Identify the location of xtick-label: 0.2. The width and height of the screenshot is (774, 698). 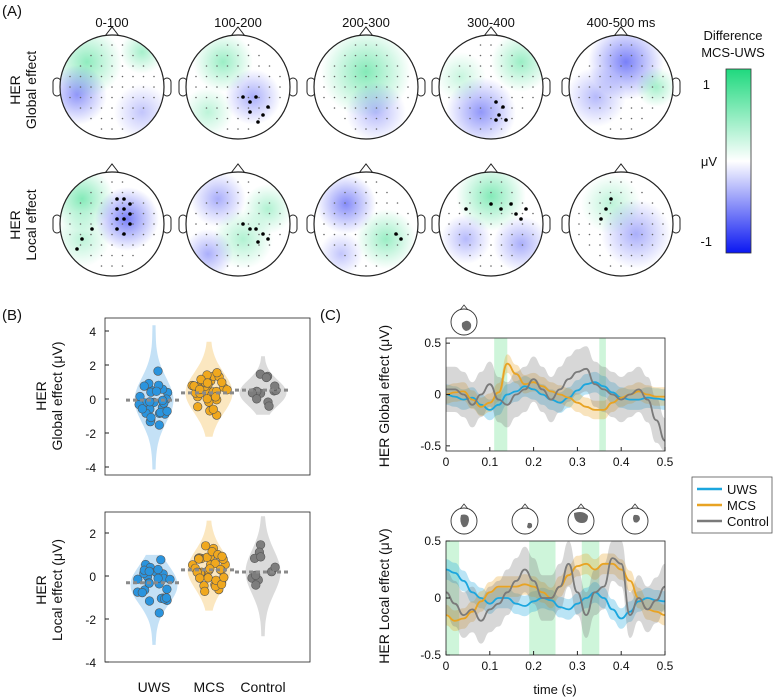
(533, 666).